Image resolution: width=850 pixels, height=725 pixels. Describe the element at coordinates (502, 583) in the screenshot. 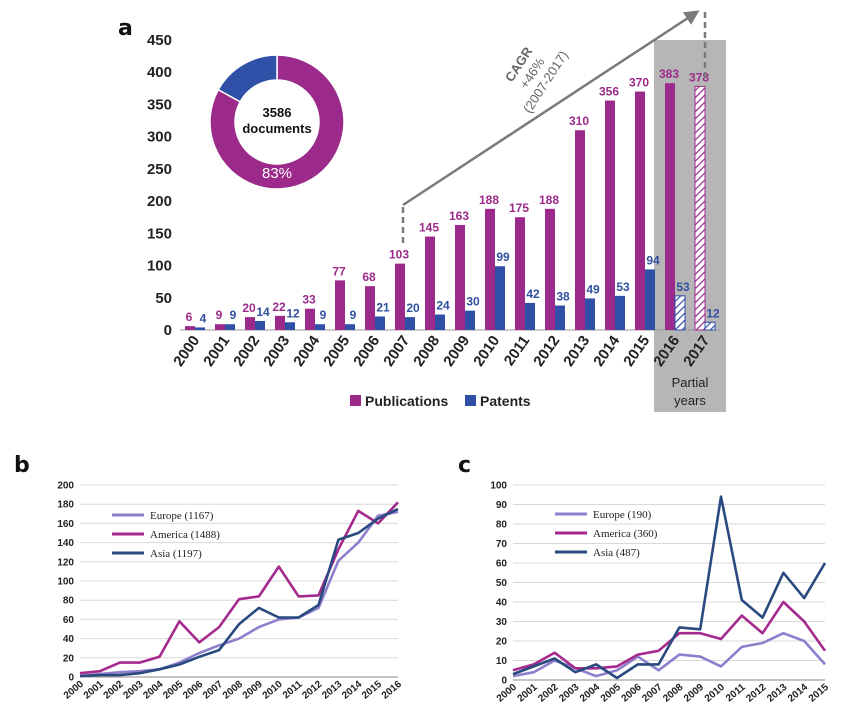

I see `y-tick-label: 50` at that location.